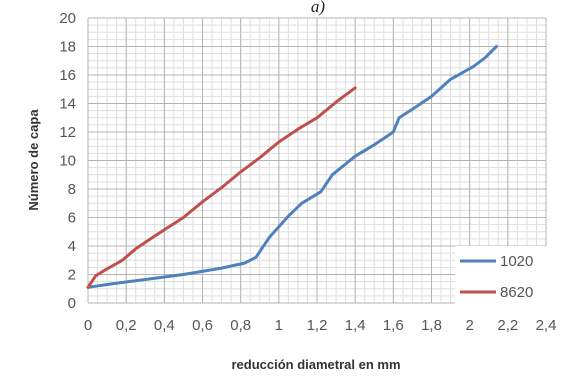  What do you see at coordinates (72, 275) in the screenshot?
I see `y-tick-label: 2` at bounding box center [72, 275].